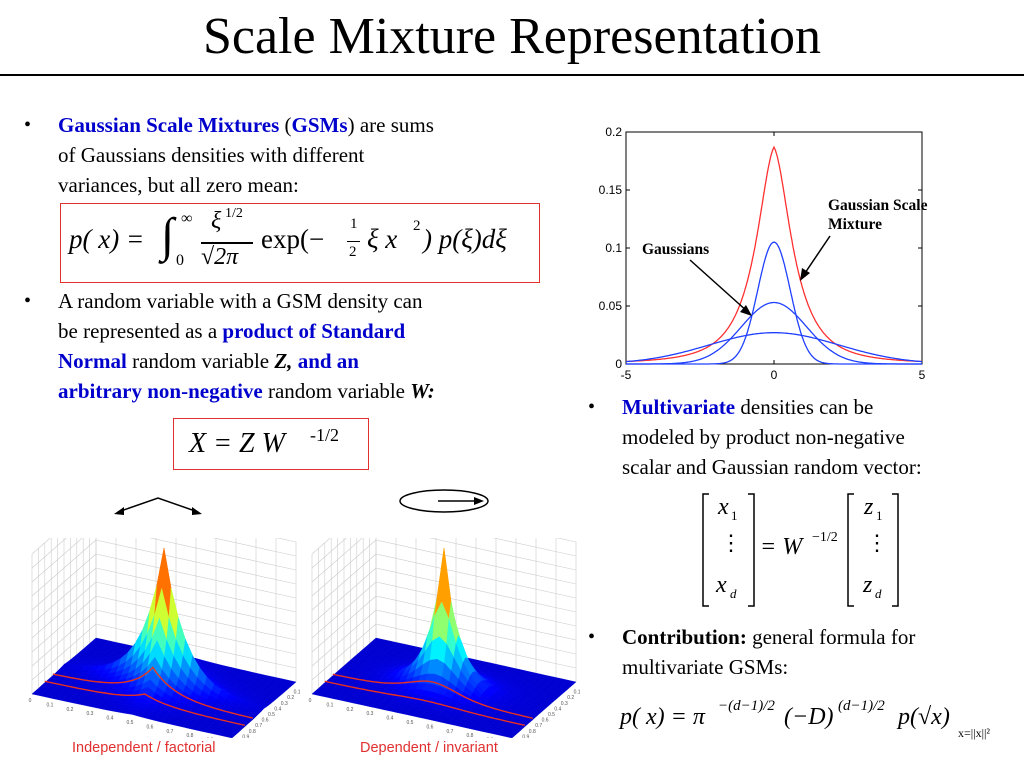 This screenshot has height=768, width=1024. What do you see at coordinates (237, 443) in the screenshot?
I see `eq2-text: X = Z W` at bounding box center [237, 443].